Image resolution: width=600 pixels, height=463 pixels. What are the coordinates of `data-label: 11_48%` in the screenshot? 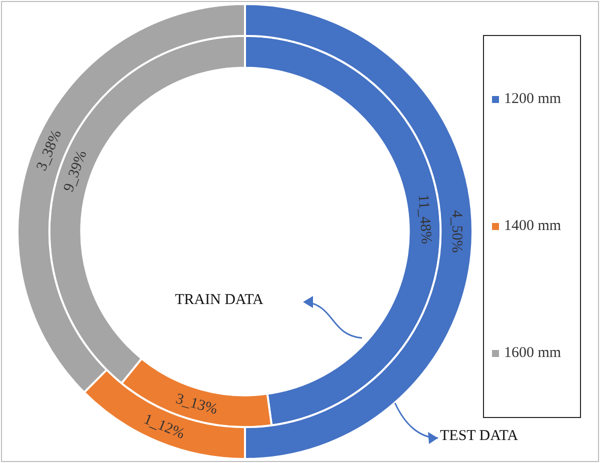 It's located at (424, 219).